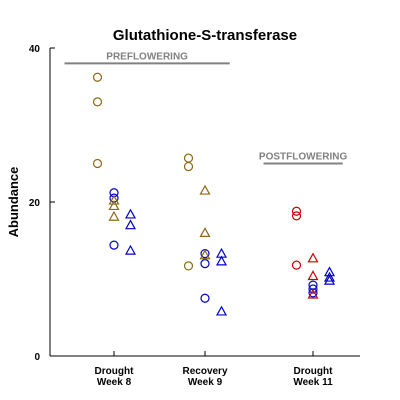 The height and width of the screenshot is (400, 400). Describe the element at coordinates (303, 157) in the screenshot. I see `annotation-label: POSTFLOWERING` at that location.